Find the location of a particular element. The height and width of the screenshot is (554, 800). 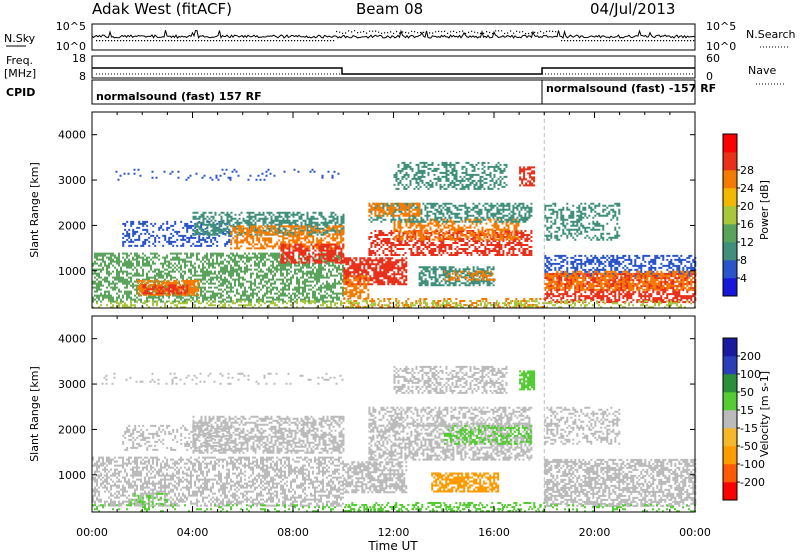

power-ytick-label-3: 4000 is located at coordinates (72, 135).